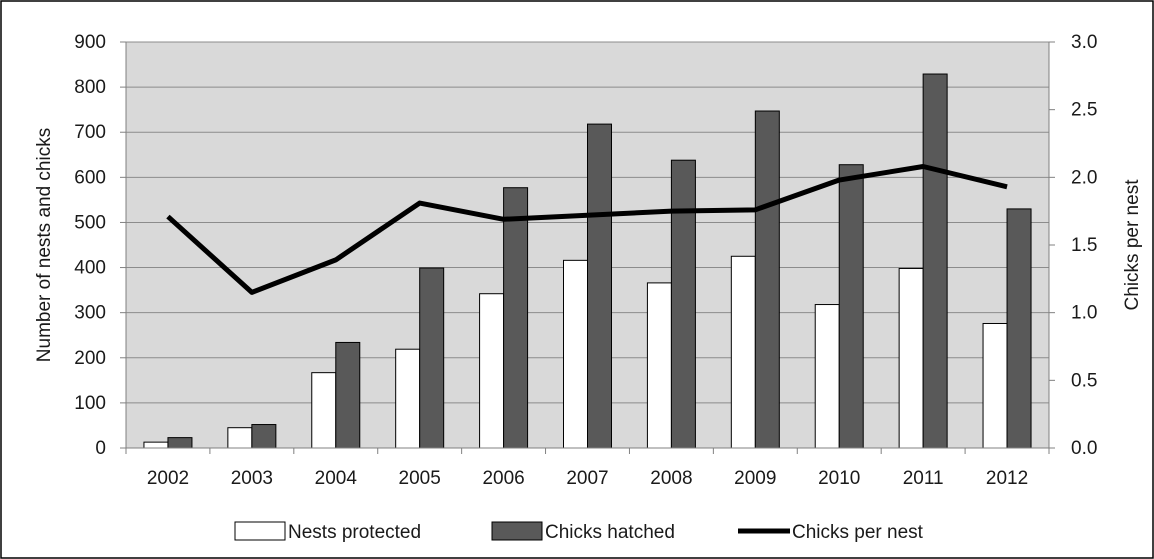 This screenshot has height=559, width=1154. Describe the element at coordinates (90, 132) in the screenshot. I see `y-tick-label: 700` at that location.